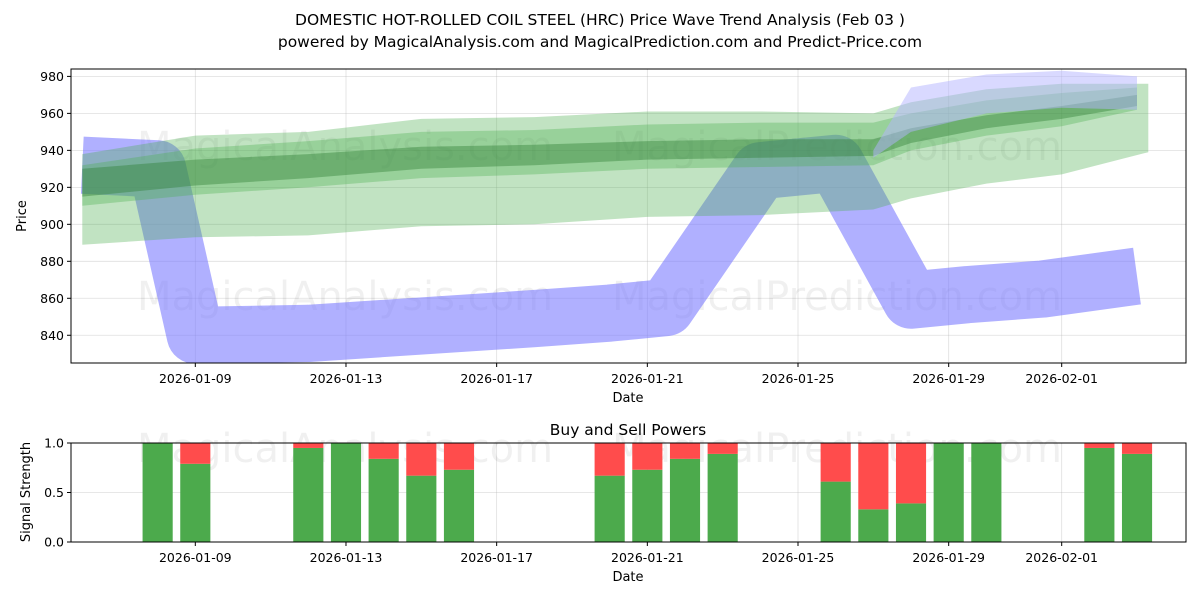 Image resolution: width=1200 pixels, height=600 pixels. What do you see at coordinates (52, 113) in the screenshot?
I see `price-y-tick-label: 960` at bounding box center [52, 113].